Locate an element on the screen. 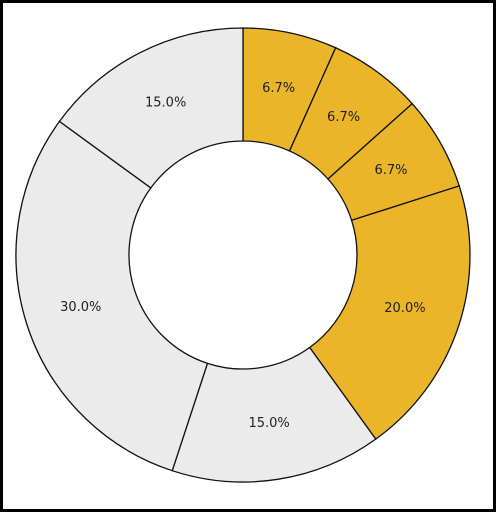 This screenshot has height=512, width=496. slice-label-5: 15.0% is located at coordinates (268, 423).